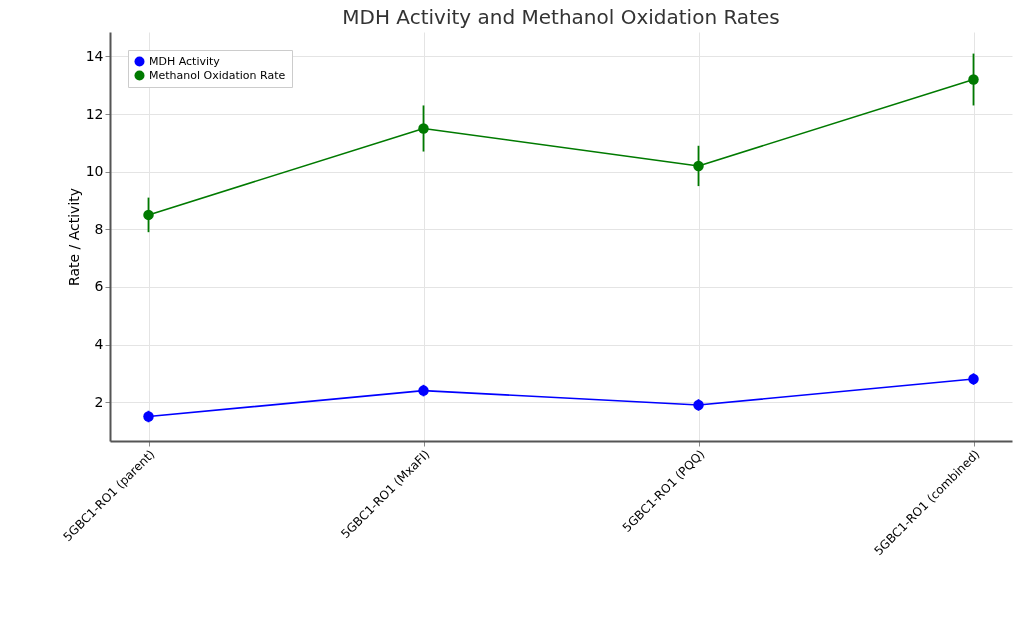 The image size is (1028, 618). I want to click on y-axis-title: Rate / Activity, so click(73, 237).